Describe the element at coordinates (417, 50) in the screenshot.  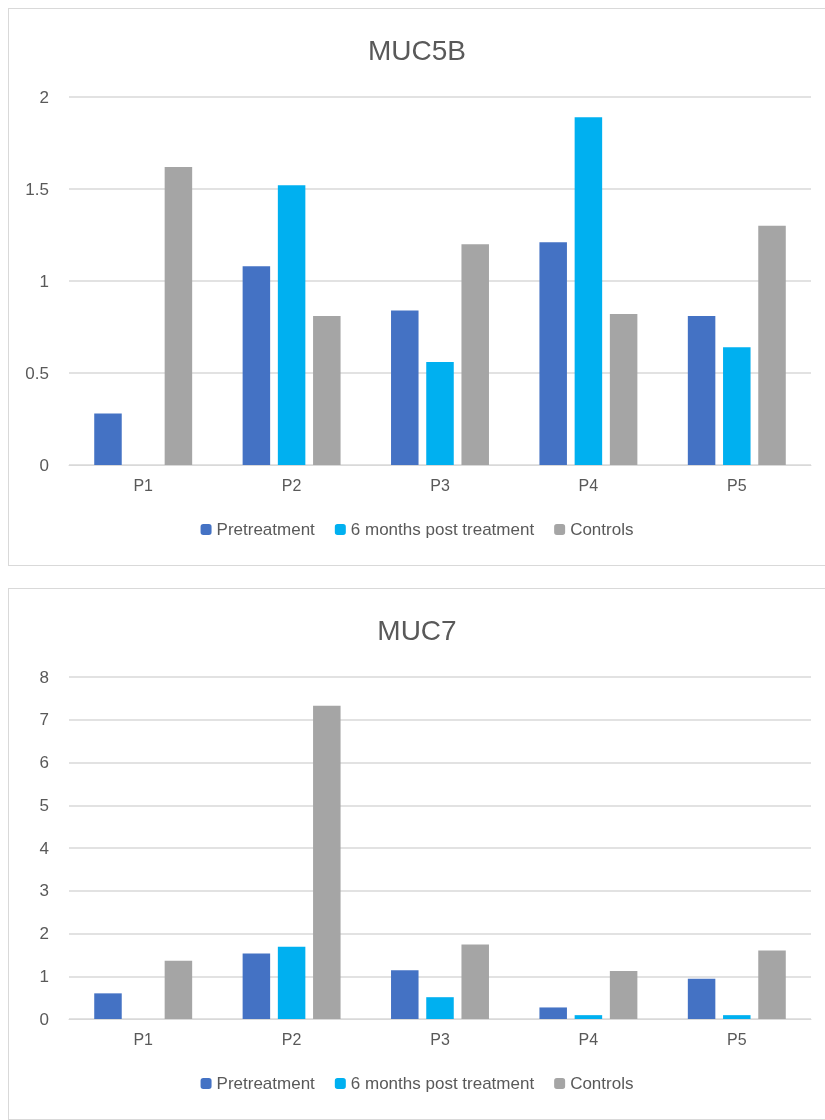
I see `chart-title: MUC5B` at that location.